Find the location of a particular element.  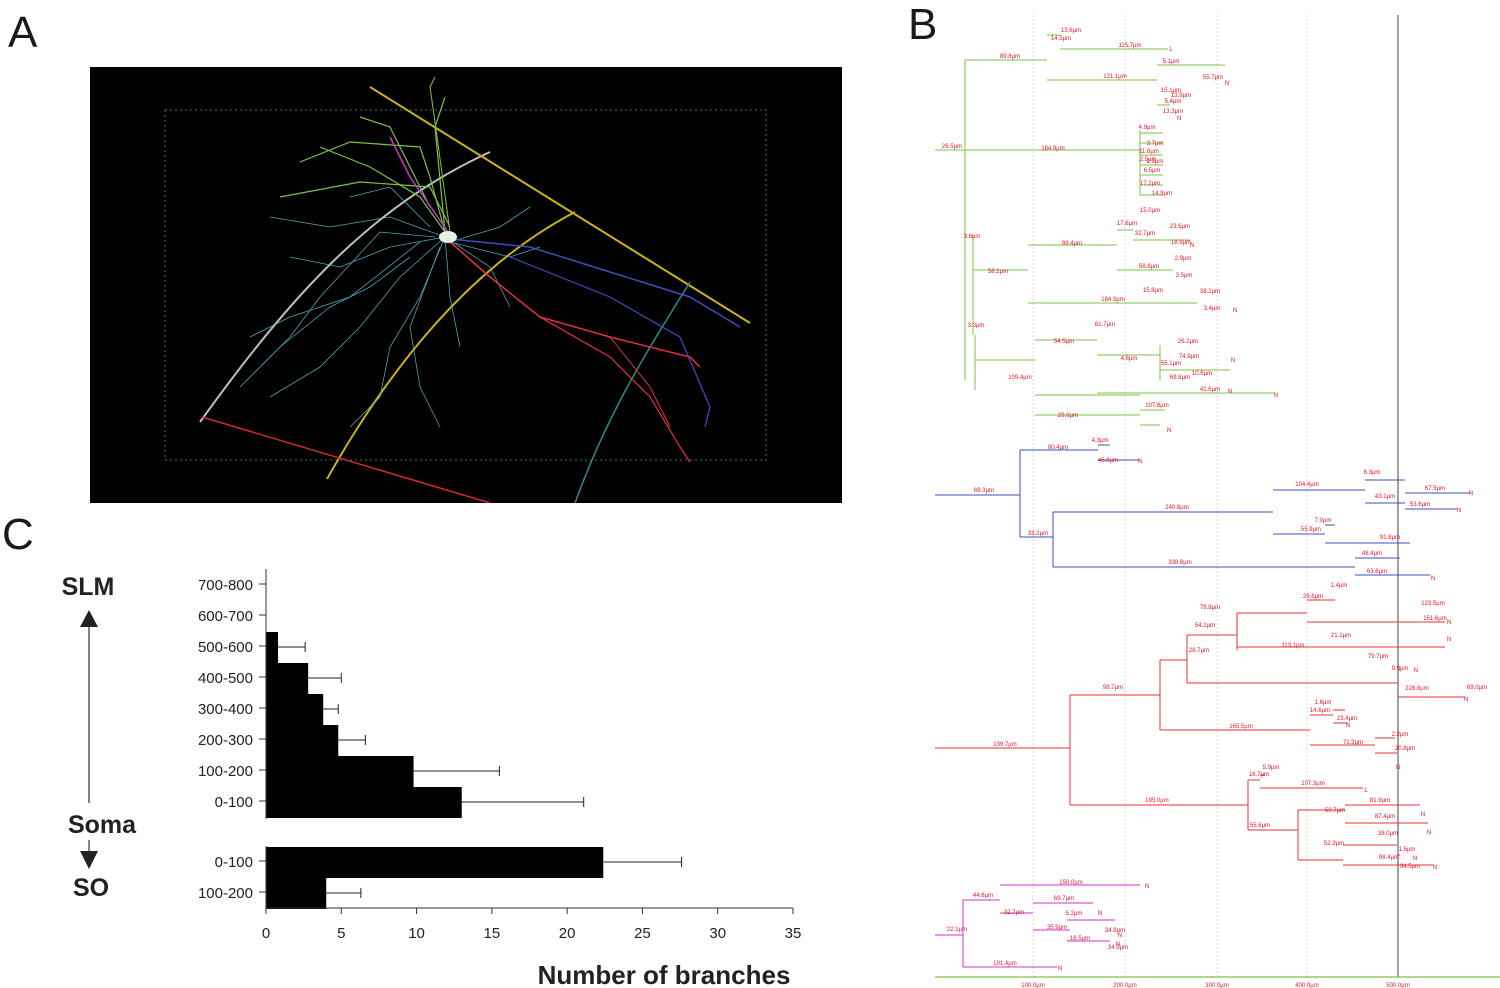

branch-length-label: 5.9µm is located at coordinates (1271, 768).